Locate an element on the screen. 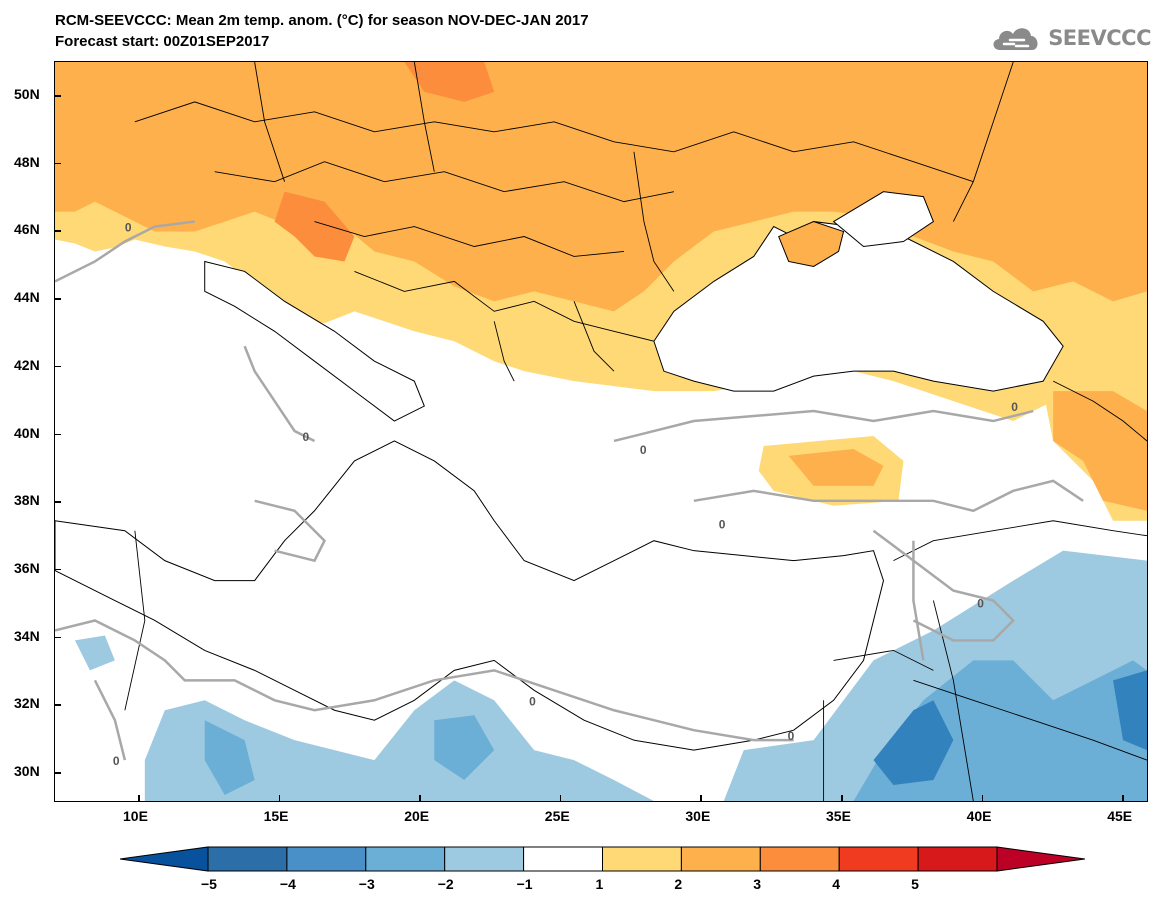  longitude-label: 35E is located at coordinates (838, 816).